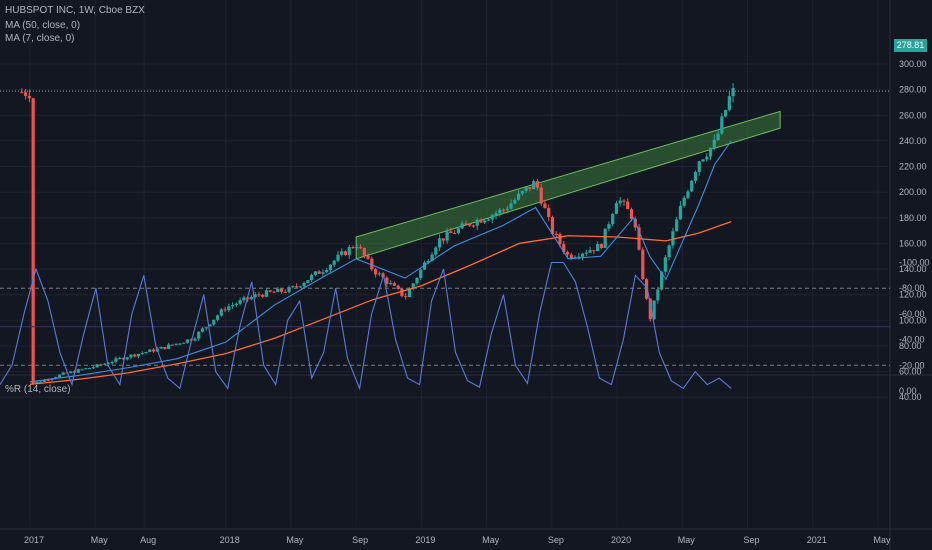  I want to click on ma-slow-legend: MA (50, close, 0), so click(43, 25).